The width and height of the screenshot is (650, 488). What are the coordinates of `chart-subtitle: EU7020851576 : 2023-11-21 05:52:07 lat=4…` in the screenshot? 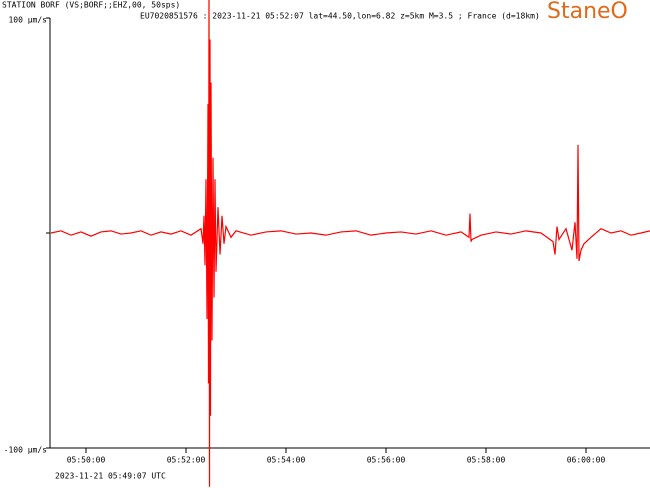 It's located at (340, 16).